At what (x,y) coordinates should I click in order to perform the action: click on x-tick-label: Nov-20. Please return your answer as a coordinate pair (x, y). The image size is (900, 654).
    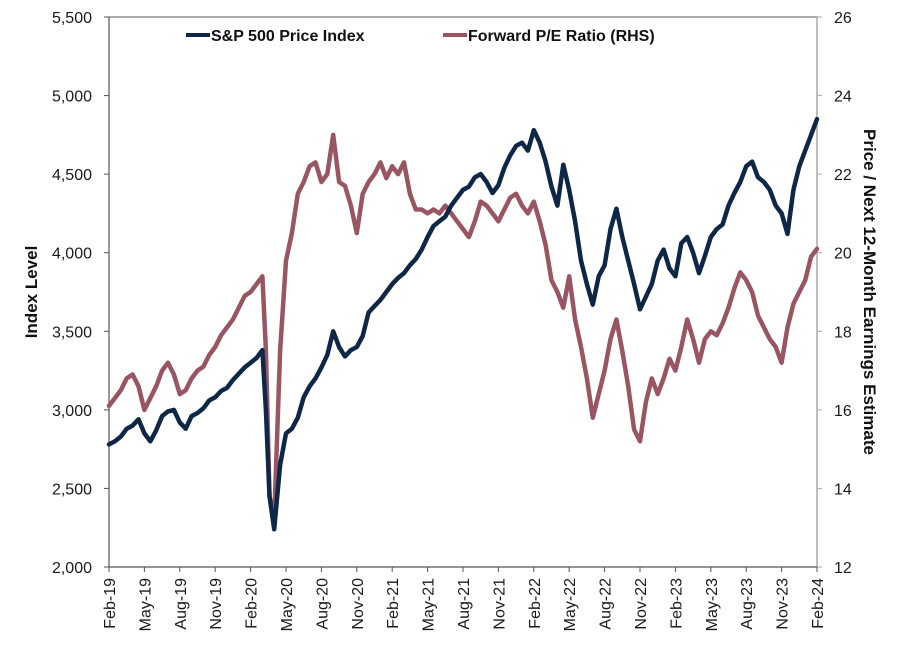
    Looking at the image, I should click on (358, 604).